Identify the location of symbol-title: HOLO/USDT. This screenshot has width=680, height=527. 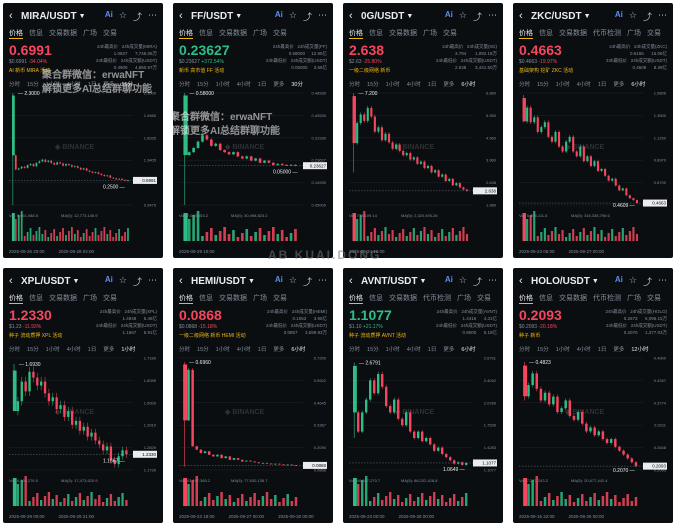
(560, 281).